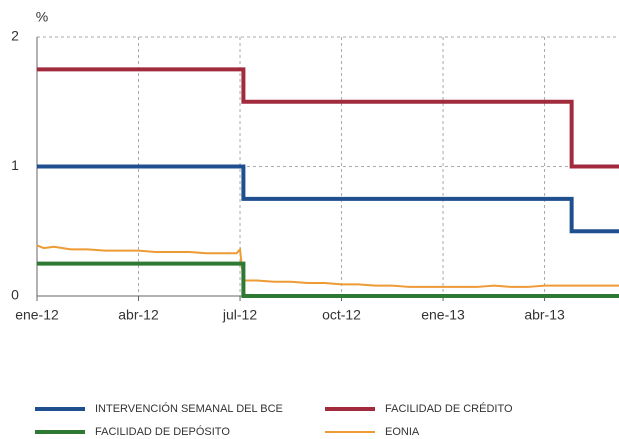 Image resolution: width=619 pixels, height=439 pixels. What do you see at coordinates (239, 315) in the screenshot?
I see `x-tick-label: jul-12` at bounding box center [239, 315].